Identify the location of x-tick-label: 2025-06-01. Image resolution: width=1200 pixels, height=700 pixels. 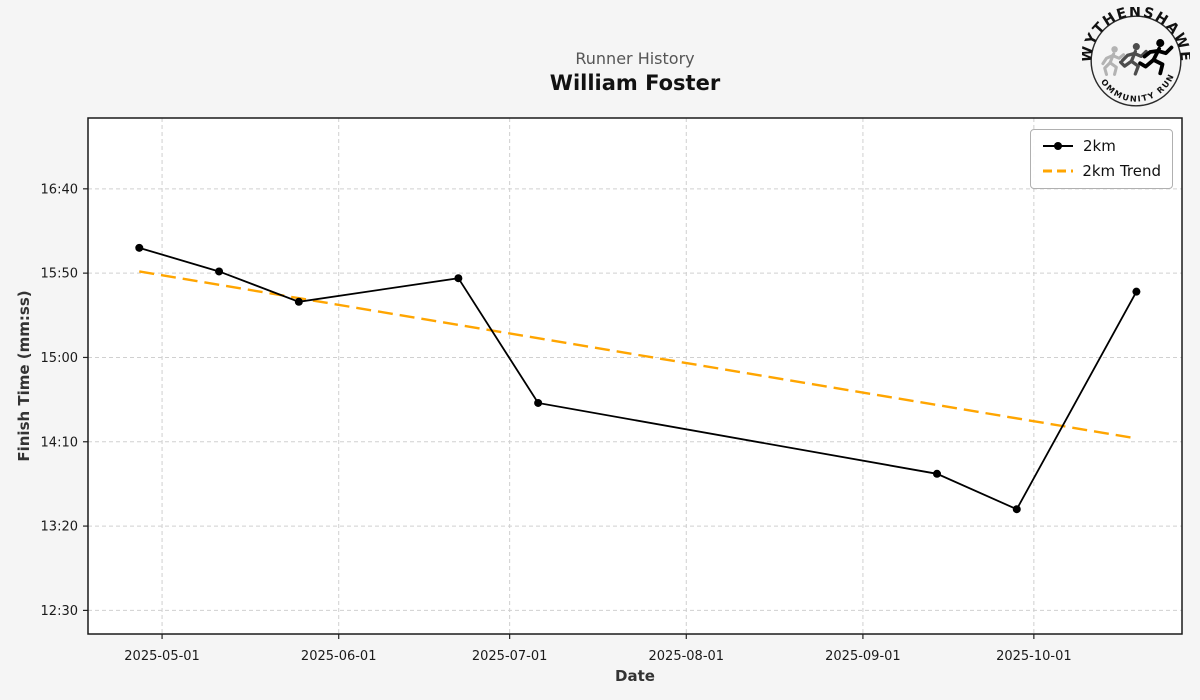
(339, 656).